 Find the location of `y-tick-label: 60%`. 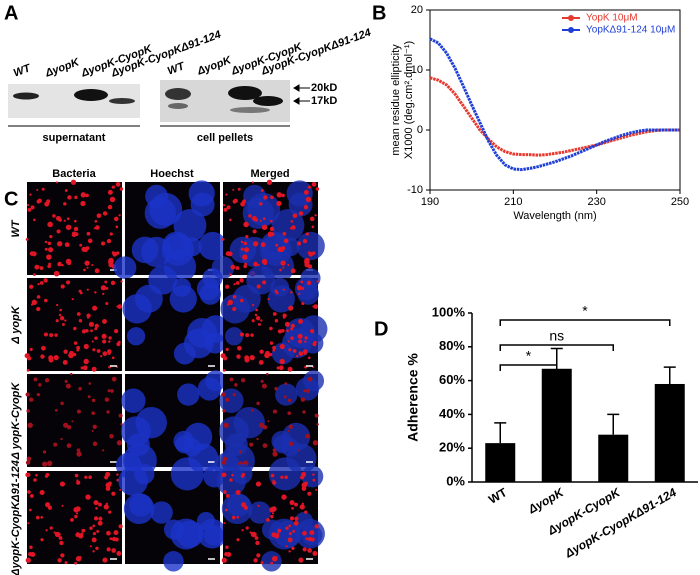

y-tick-label: 60% is located at coordinates (452, 379).